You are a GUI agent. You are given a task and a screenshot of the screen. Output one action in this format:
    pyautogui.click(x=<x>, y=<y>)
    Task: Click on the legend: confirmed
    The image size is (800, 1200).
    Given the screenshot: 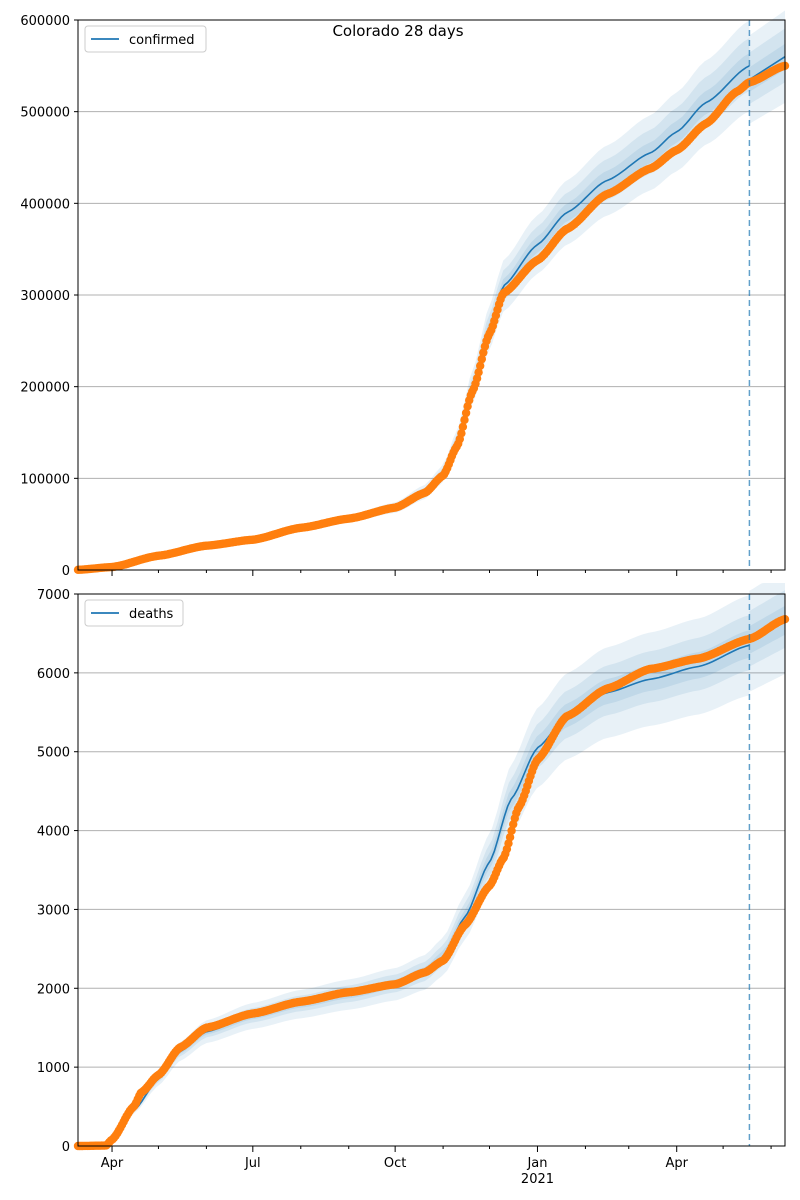 What is the action you would take?
    pyautogui.click(x=145, y=39)
    